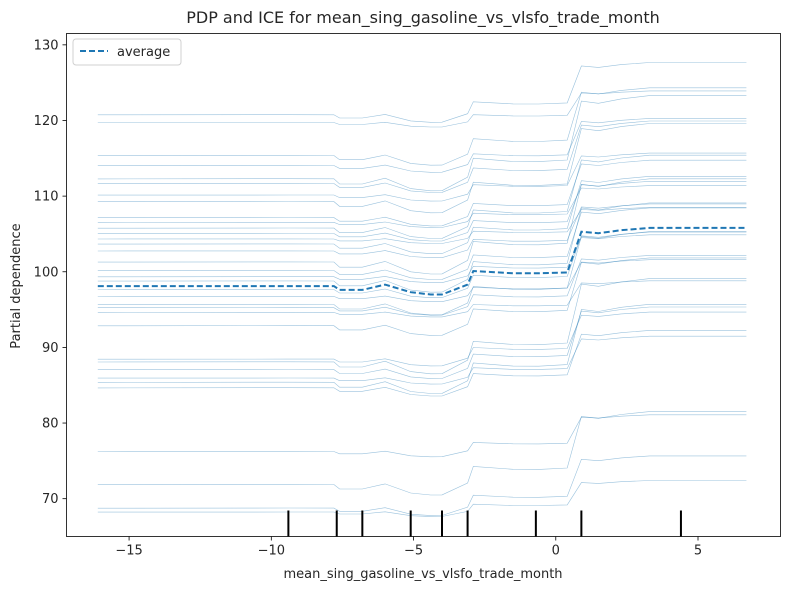  Describe the element at coordinates (50, 499) in the screenshot. I see `y-tick-label: 70` at that location.